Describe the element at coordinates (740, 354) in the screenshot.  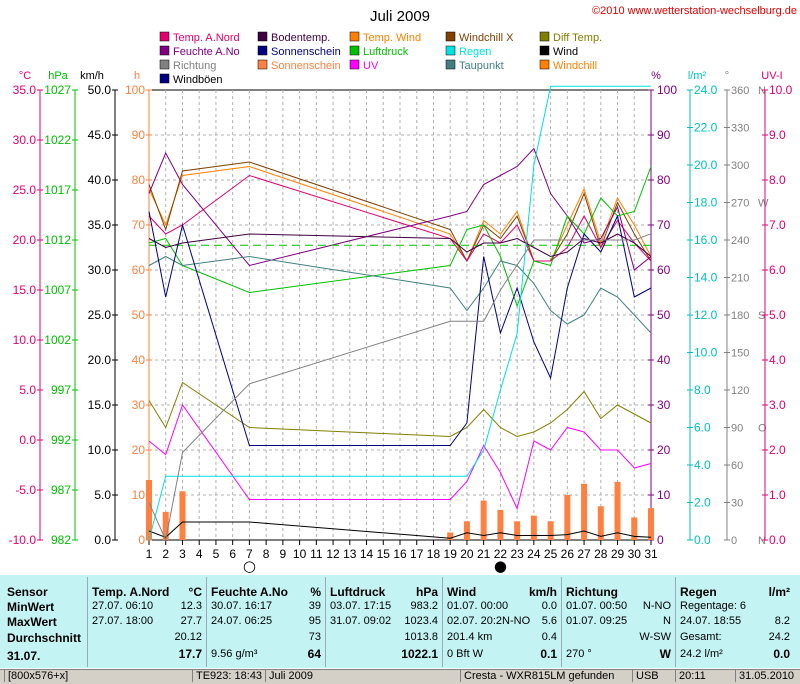
I see `y-tick-label: 150` at that location.